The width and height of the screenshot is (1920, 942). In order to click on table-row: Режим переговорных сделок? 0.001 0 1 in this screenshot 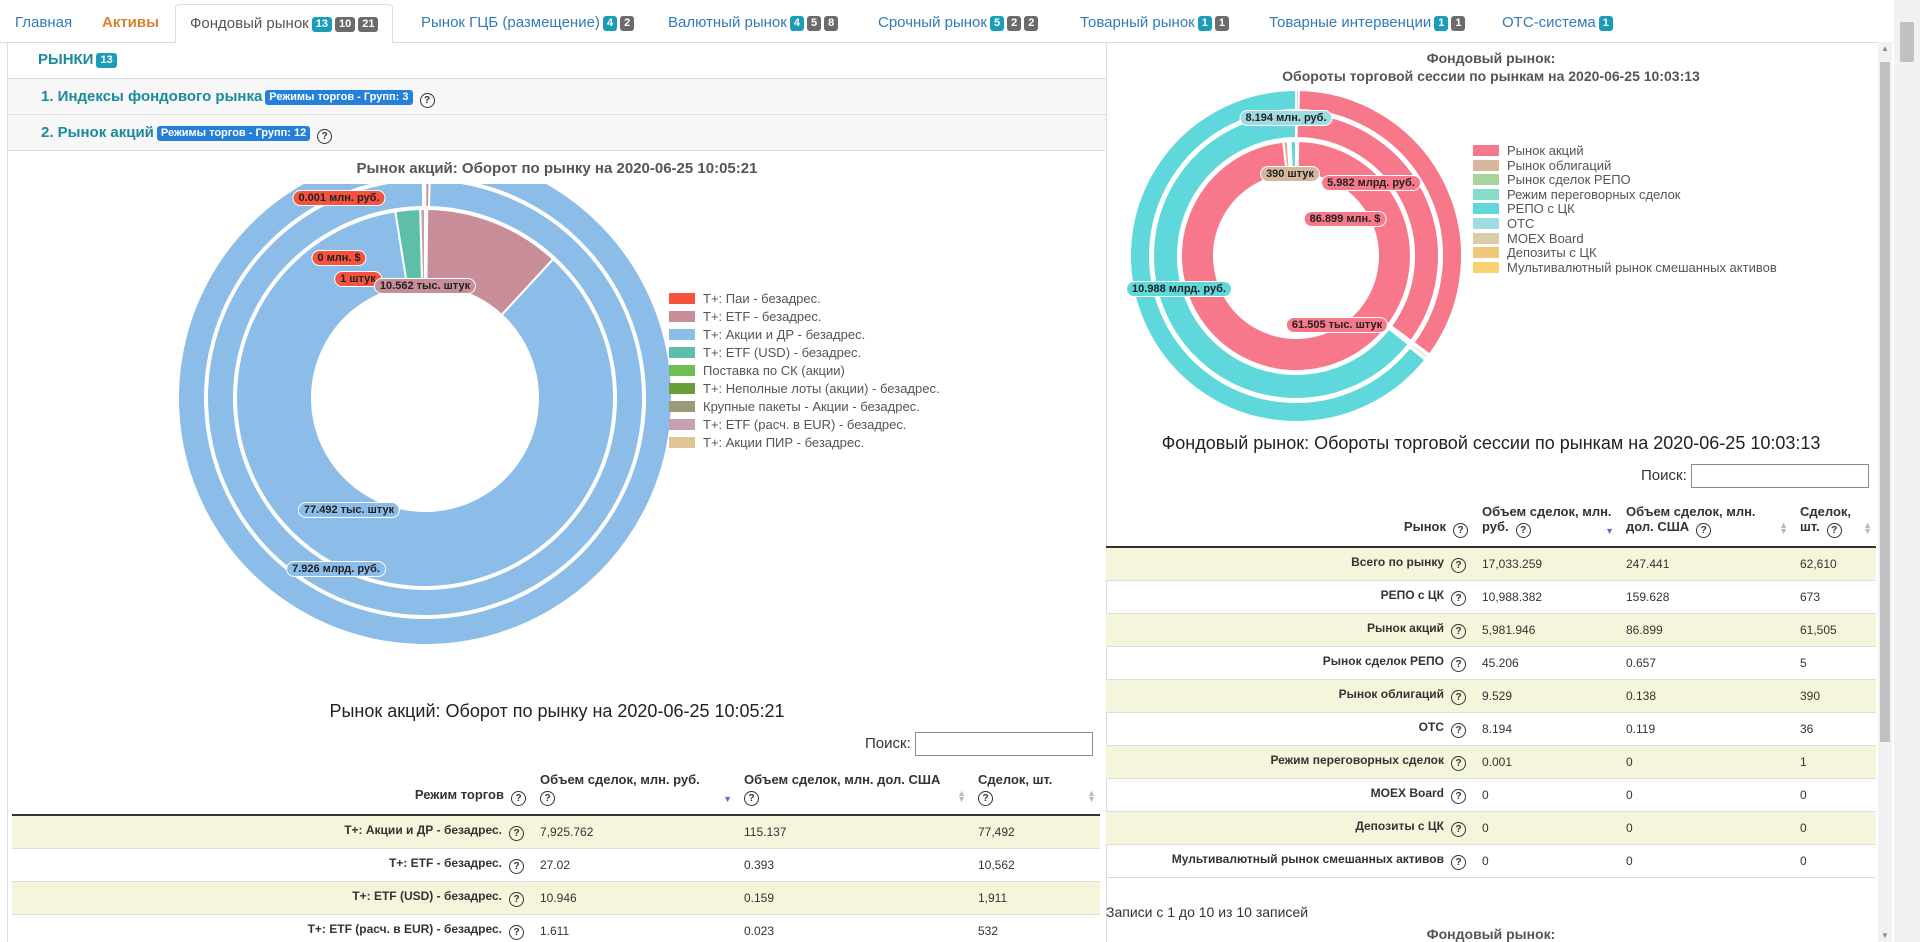, I will do `click(1491, 762)`.